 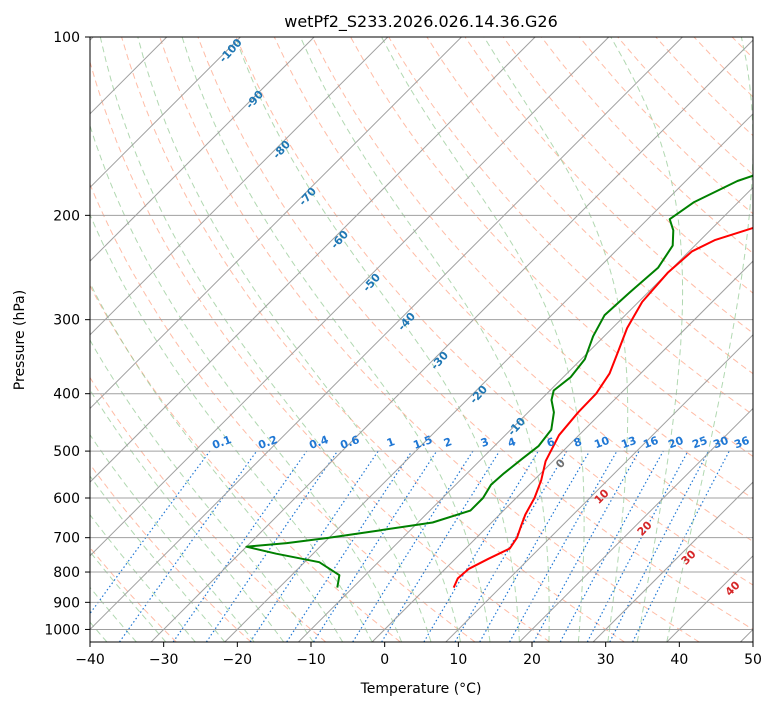 What do you see at coordinates (318, 442) in the screenshot?
I see `mixing-ratio-label: 0.4` at bounding box center [318, 442].